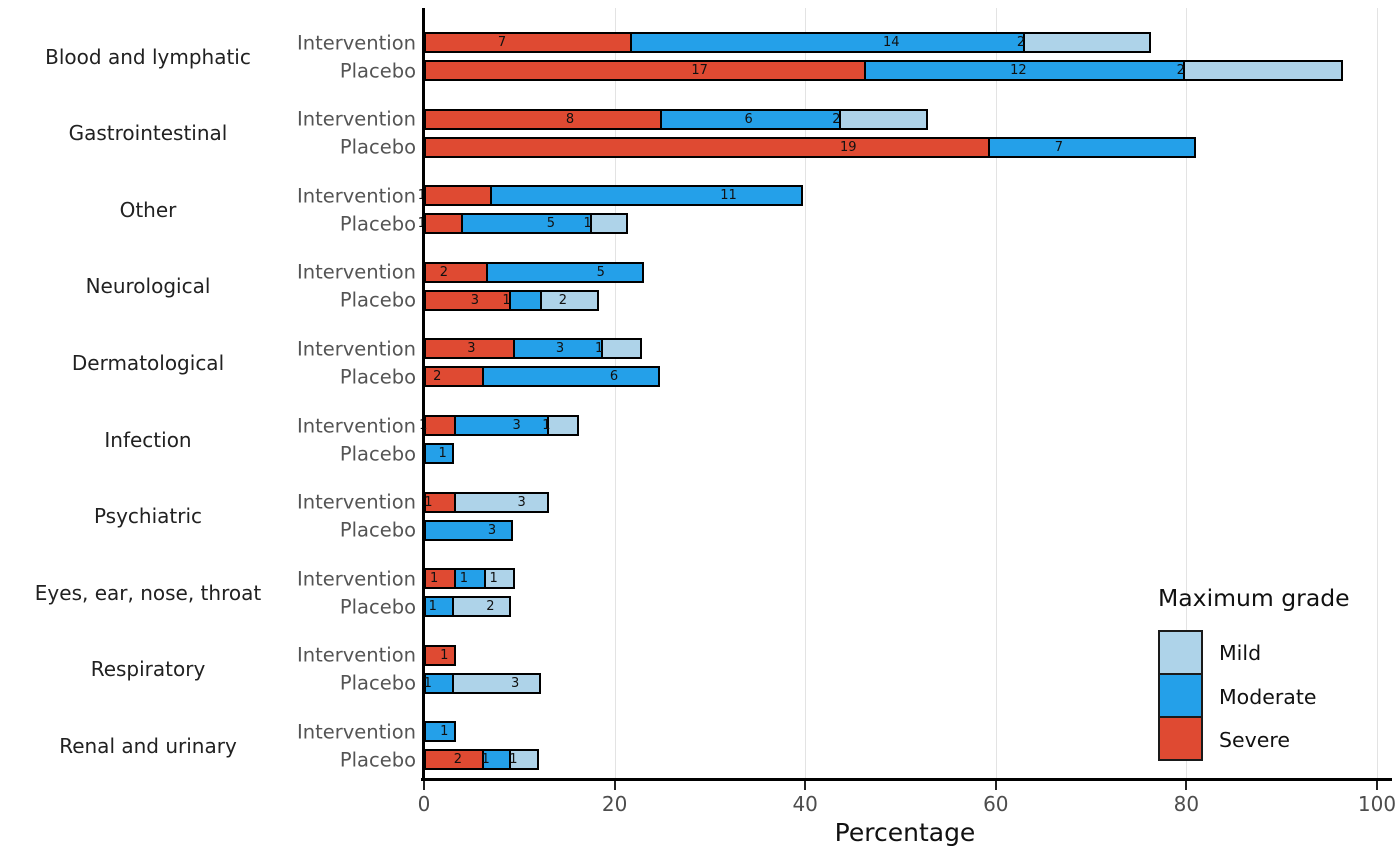  I want to click on gridline, so click(615, 394).